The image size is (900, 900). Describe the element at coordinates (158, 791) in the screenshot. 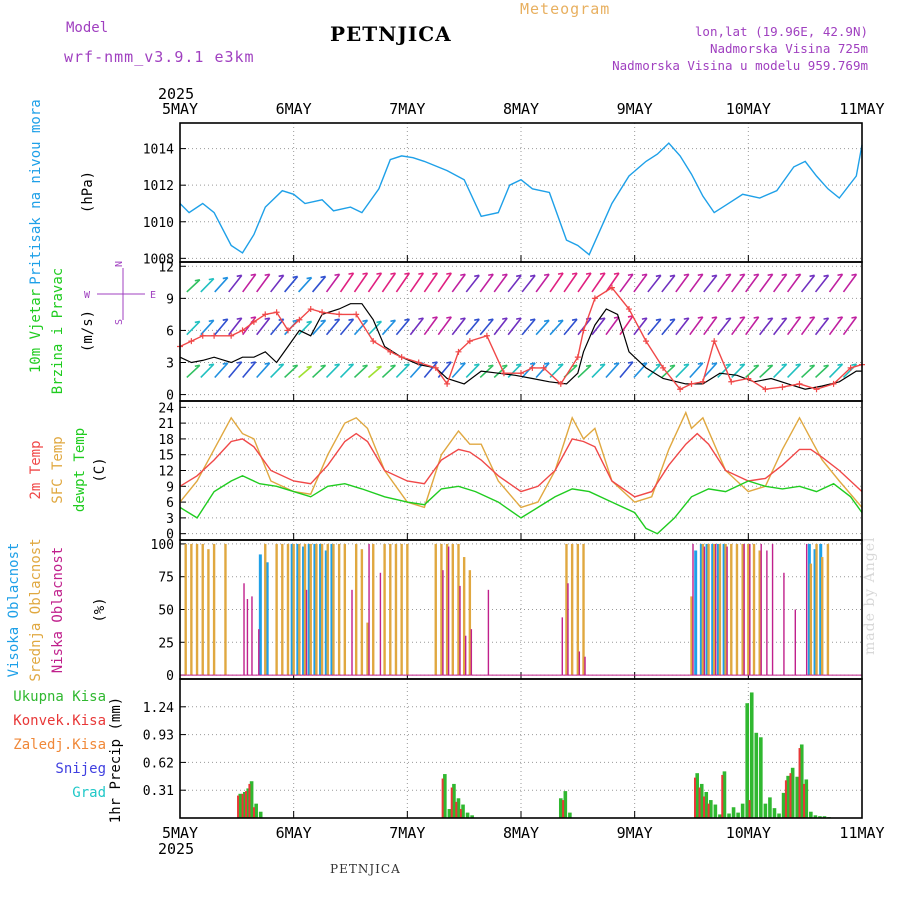

I see `y-tick-label: 0.31` at that location.